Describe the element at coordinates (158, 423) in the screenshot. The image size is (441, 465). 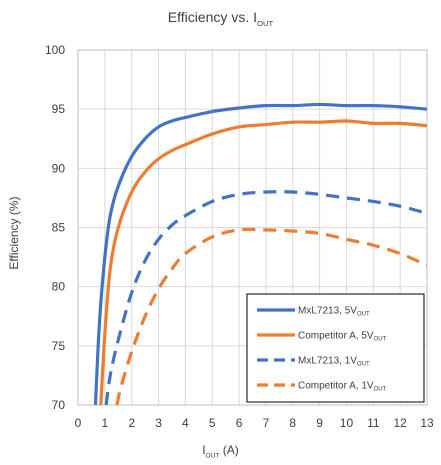
I see `x-tick-label: 3` at that location.